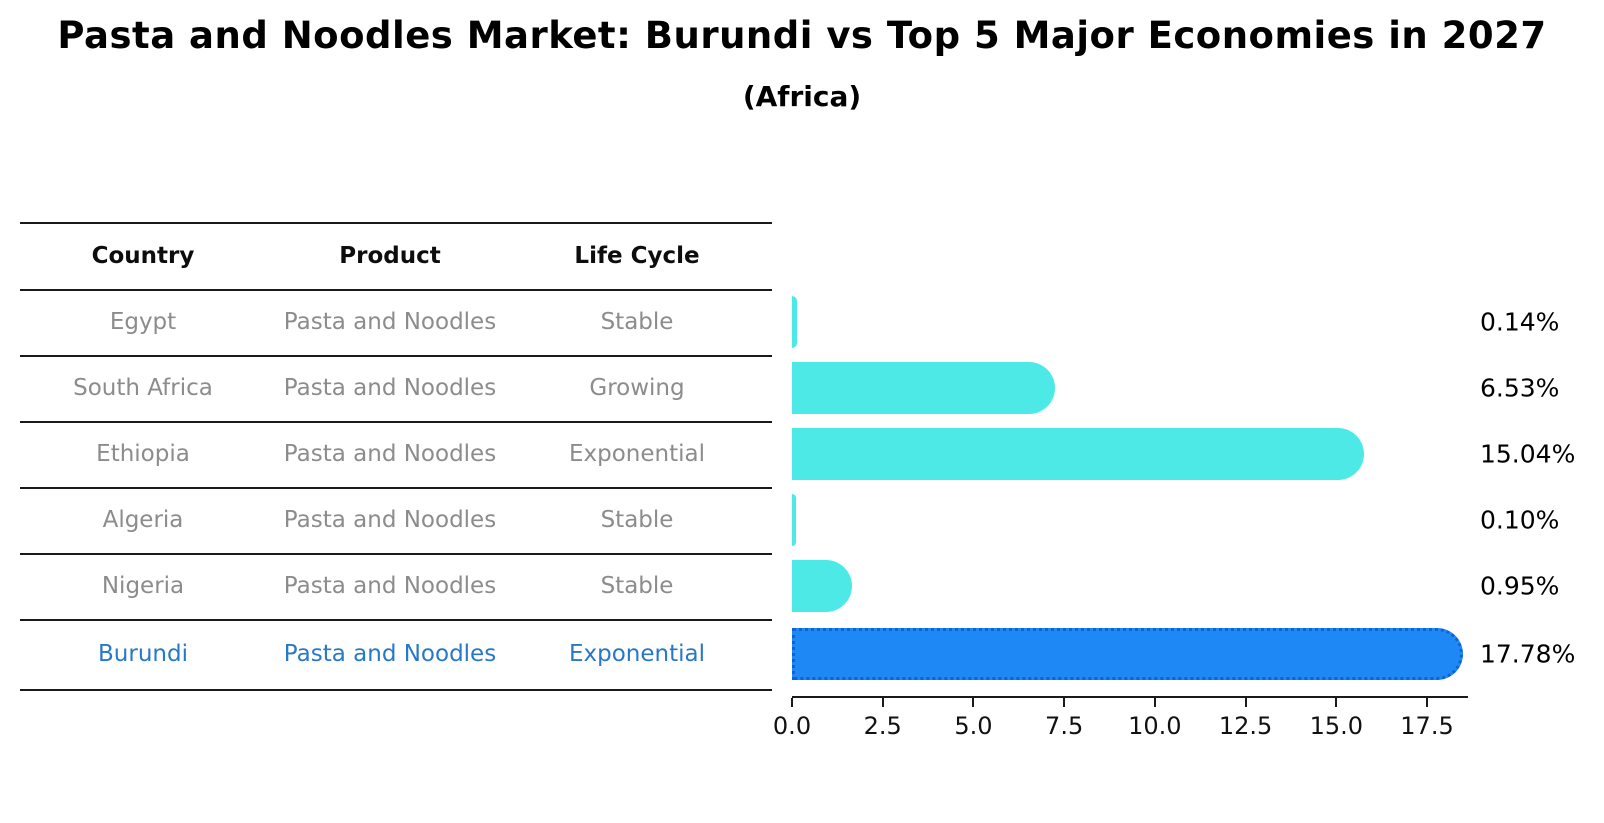 This screenshot has height=823, width=1604. I want to click on table-cell-product-ethiopia: Pasta and Noodles, so click(390, 454).